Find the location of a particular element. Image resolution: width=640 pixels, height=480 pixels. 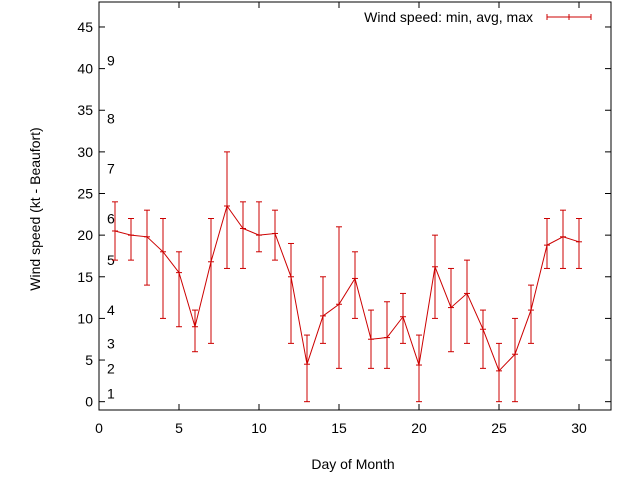

x-tick-label: 5 is located at coordinates (179, 428).